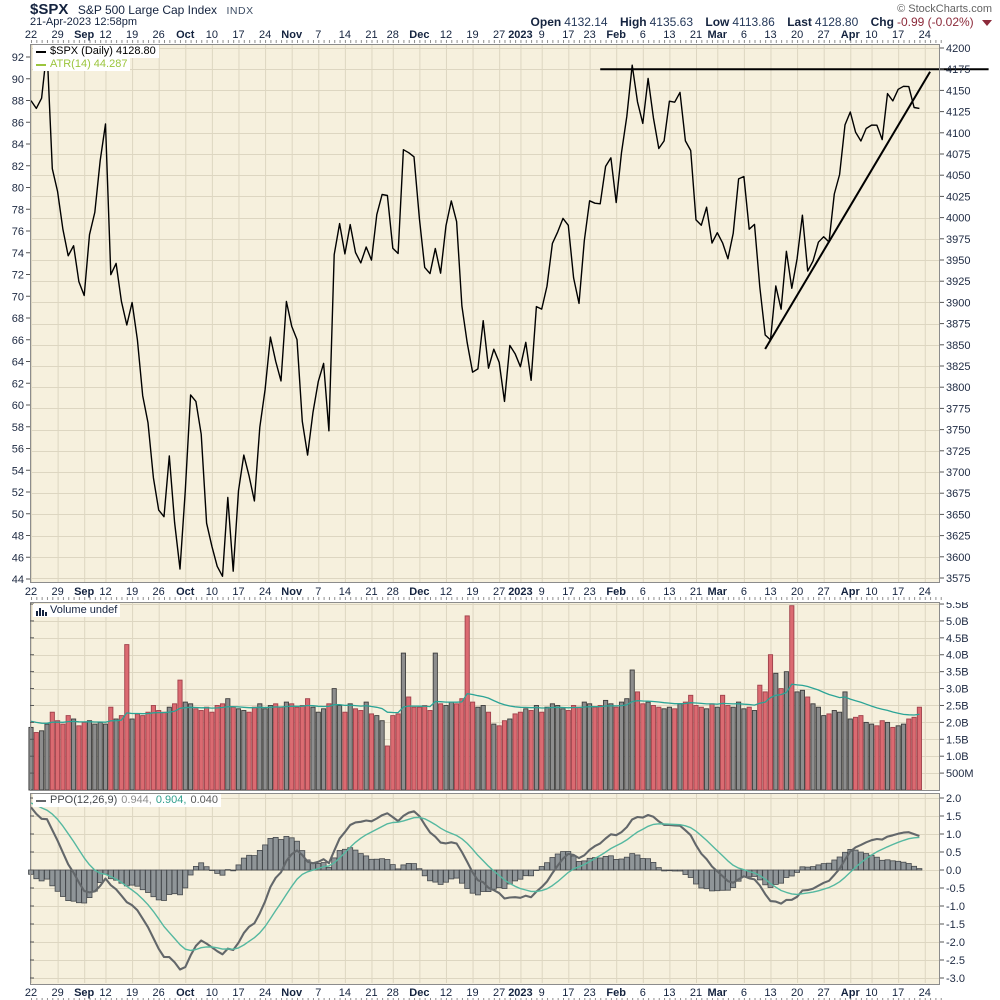 The width and height of the screenshot is (1000, 1000). I want to click on ppo-line-swatch-icon, so click(41, 800).